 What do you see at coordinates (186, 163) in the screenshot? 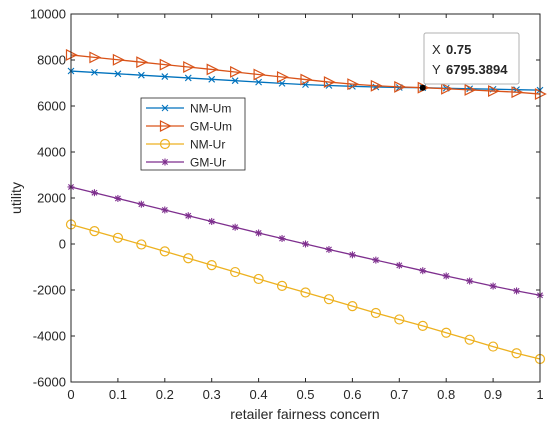
I see `legend-entry: GM-Ur` at bounding box center [186, 163].